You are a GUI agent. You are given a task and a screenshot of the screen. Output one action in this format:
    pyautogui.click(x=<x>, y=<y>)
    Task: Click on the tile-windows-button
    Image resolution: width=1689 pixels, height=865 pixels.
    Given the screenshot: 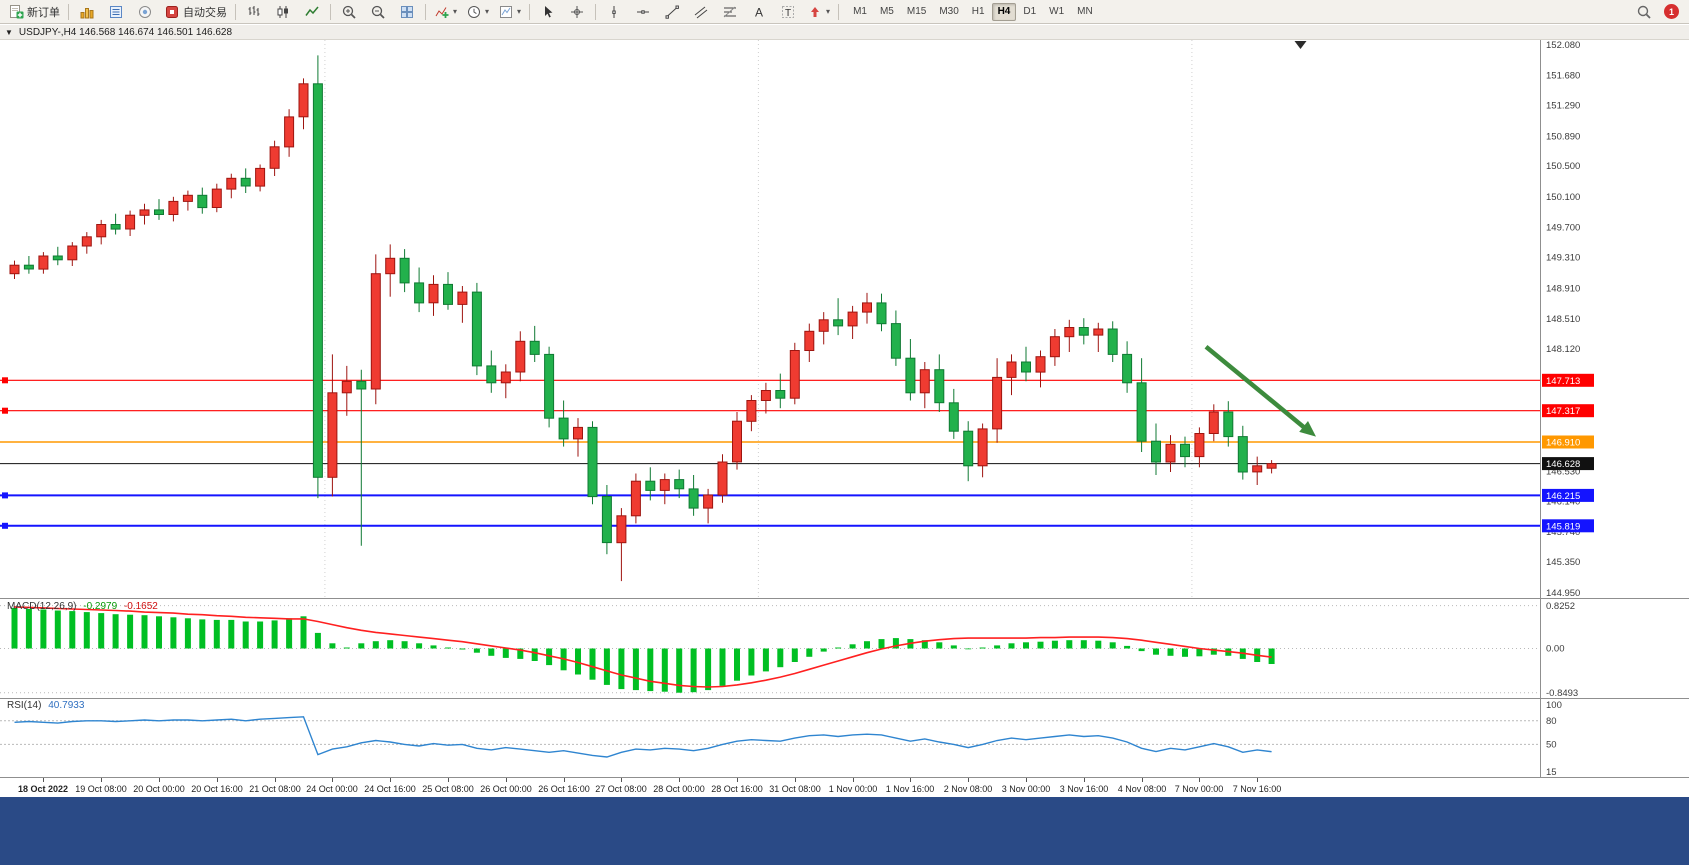 What is the action you would take?
    pyautogui.click(x=407, y=12)
    